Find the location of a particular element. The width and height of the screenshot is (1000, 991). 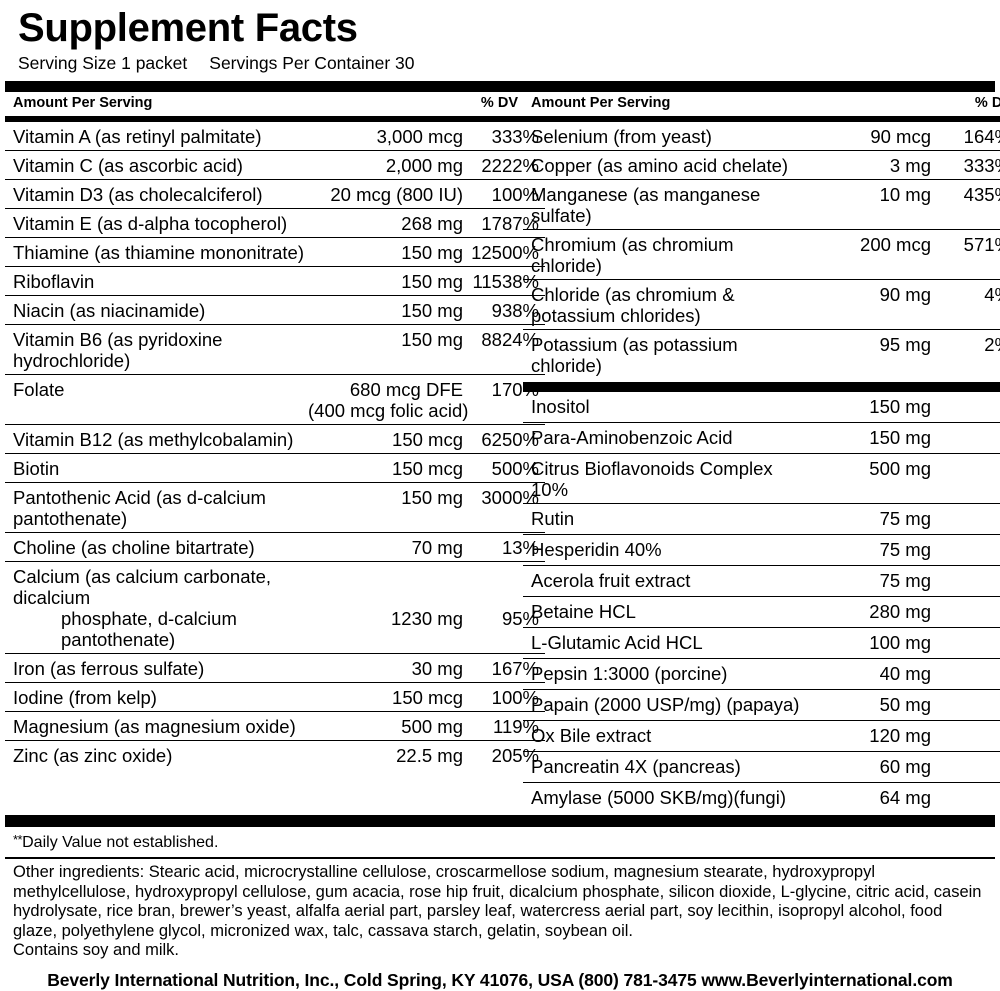

table-row: Biotin 150 mcg 500% is located at coordinates (275, 468).